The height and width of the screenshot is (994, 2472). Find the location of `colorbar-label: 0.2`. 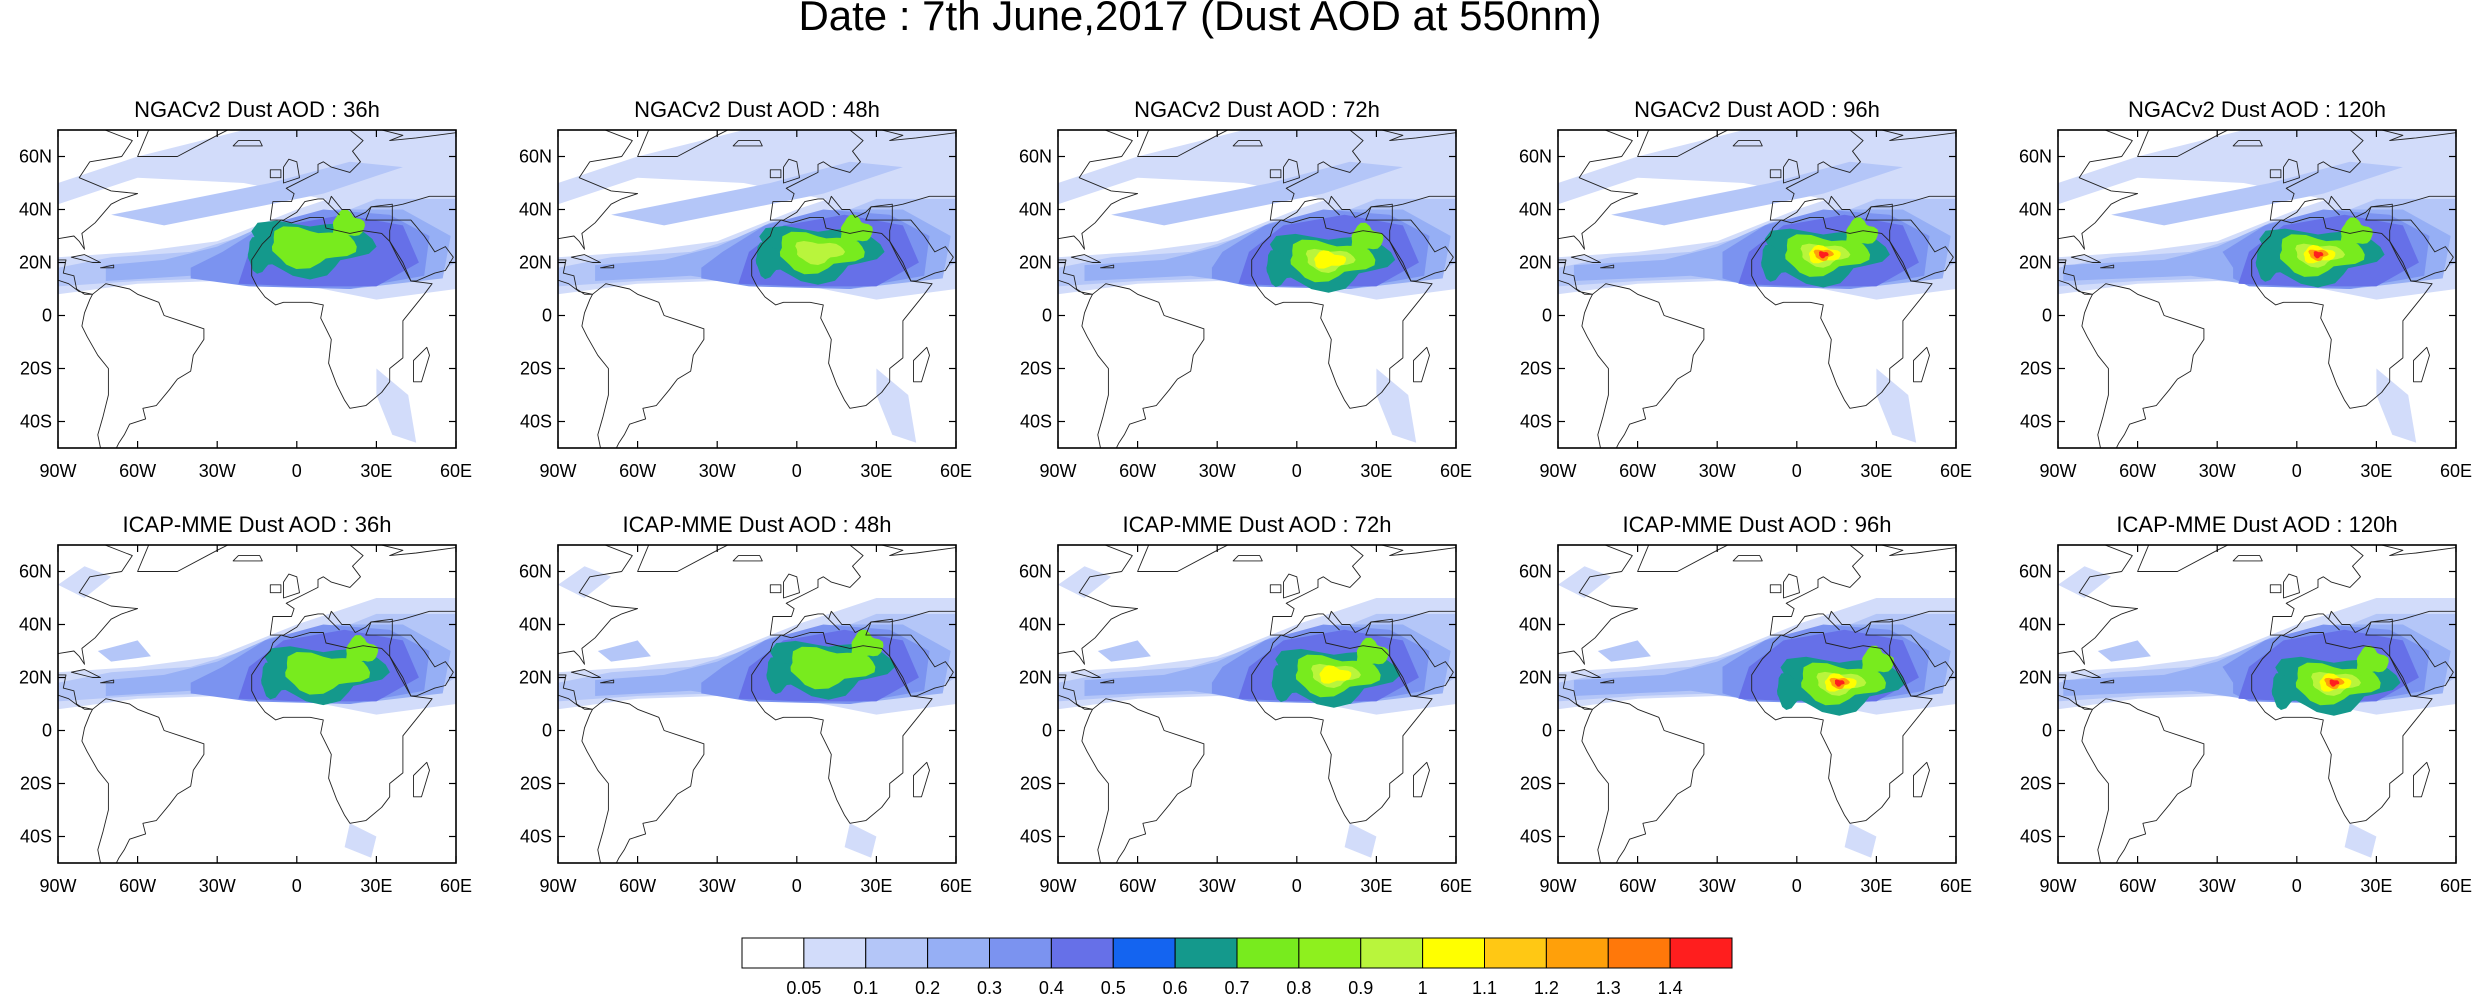

colorbar-label: 0.2 is located at coordinates (927, 986).